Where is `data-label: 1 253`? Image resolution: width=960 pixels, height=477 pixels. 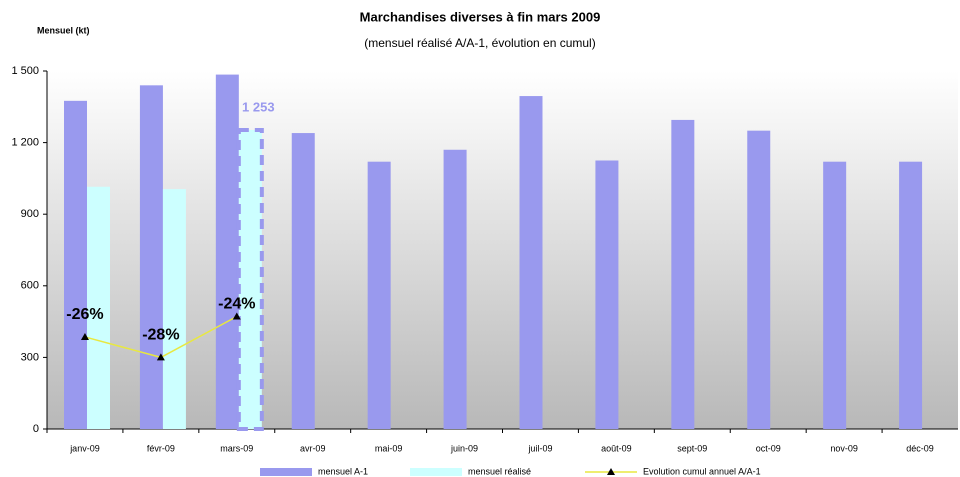 data-label: 1 253 is located at coordinates (258, 106).